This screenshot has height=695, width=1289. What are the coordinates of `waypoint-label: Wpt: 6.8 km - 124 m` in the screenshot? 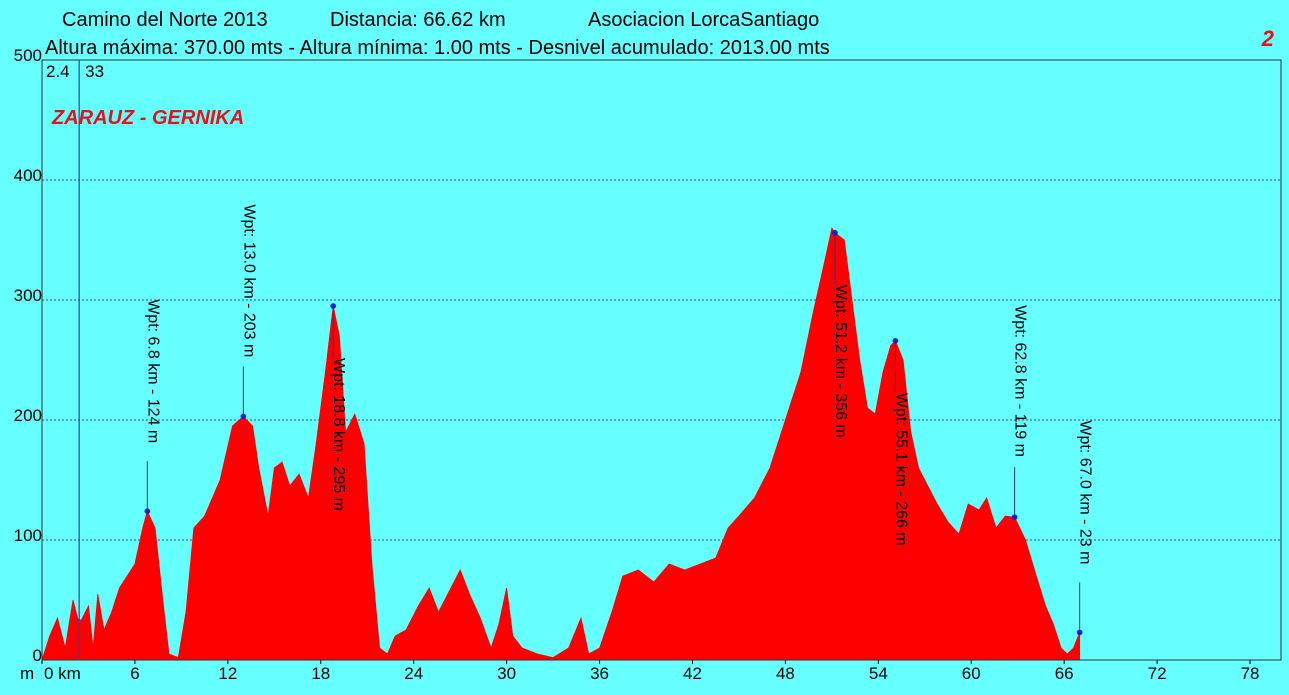 It's located at (152, 371).